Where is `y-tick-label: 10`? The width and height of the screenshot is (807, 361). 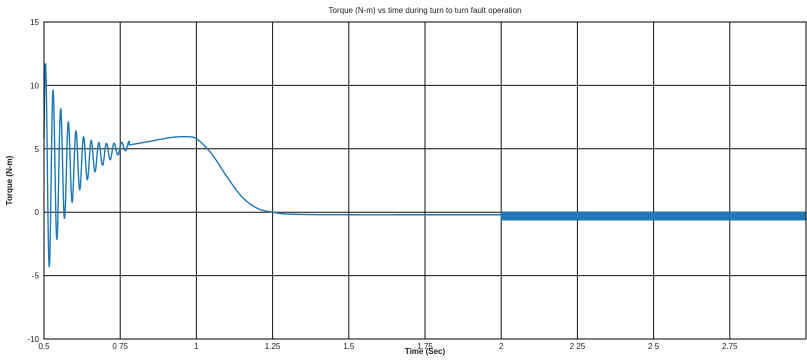 y-tick-label: 10 is located at coordinates (34, 85).